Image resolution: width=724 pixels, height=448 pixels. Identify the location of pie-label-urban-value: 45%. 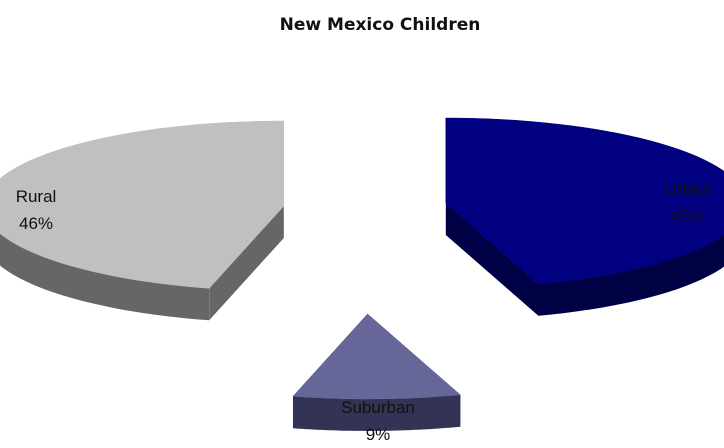
(688, 216).